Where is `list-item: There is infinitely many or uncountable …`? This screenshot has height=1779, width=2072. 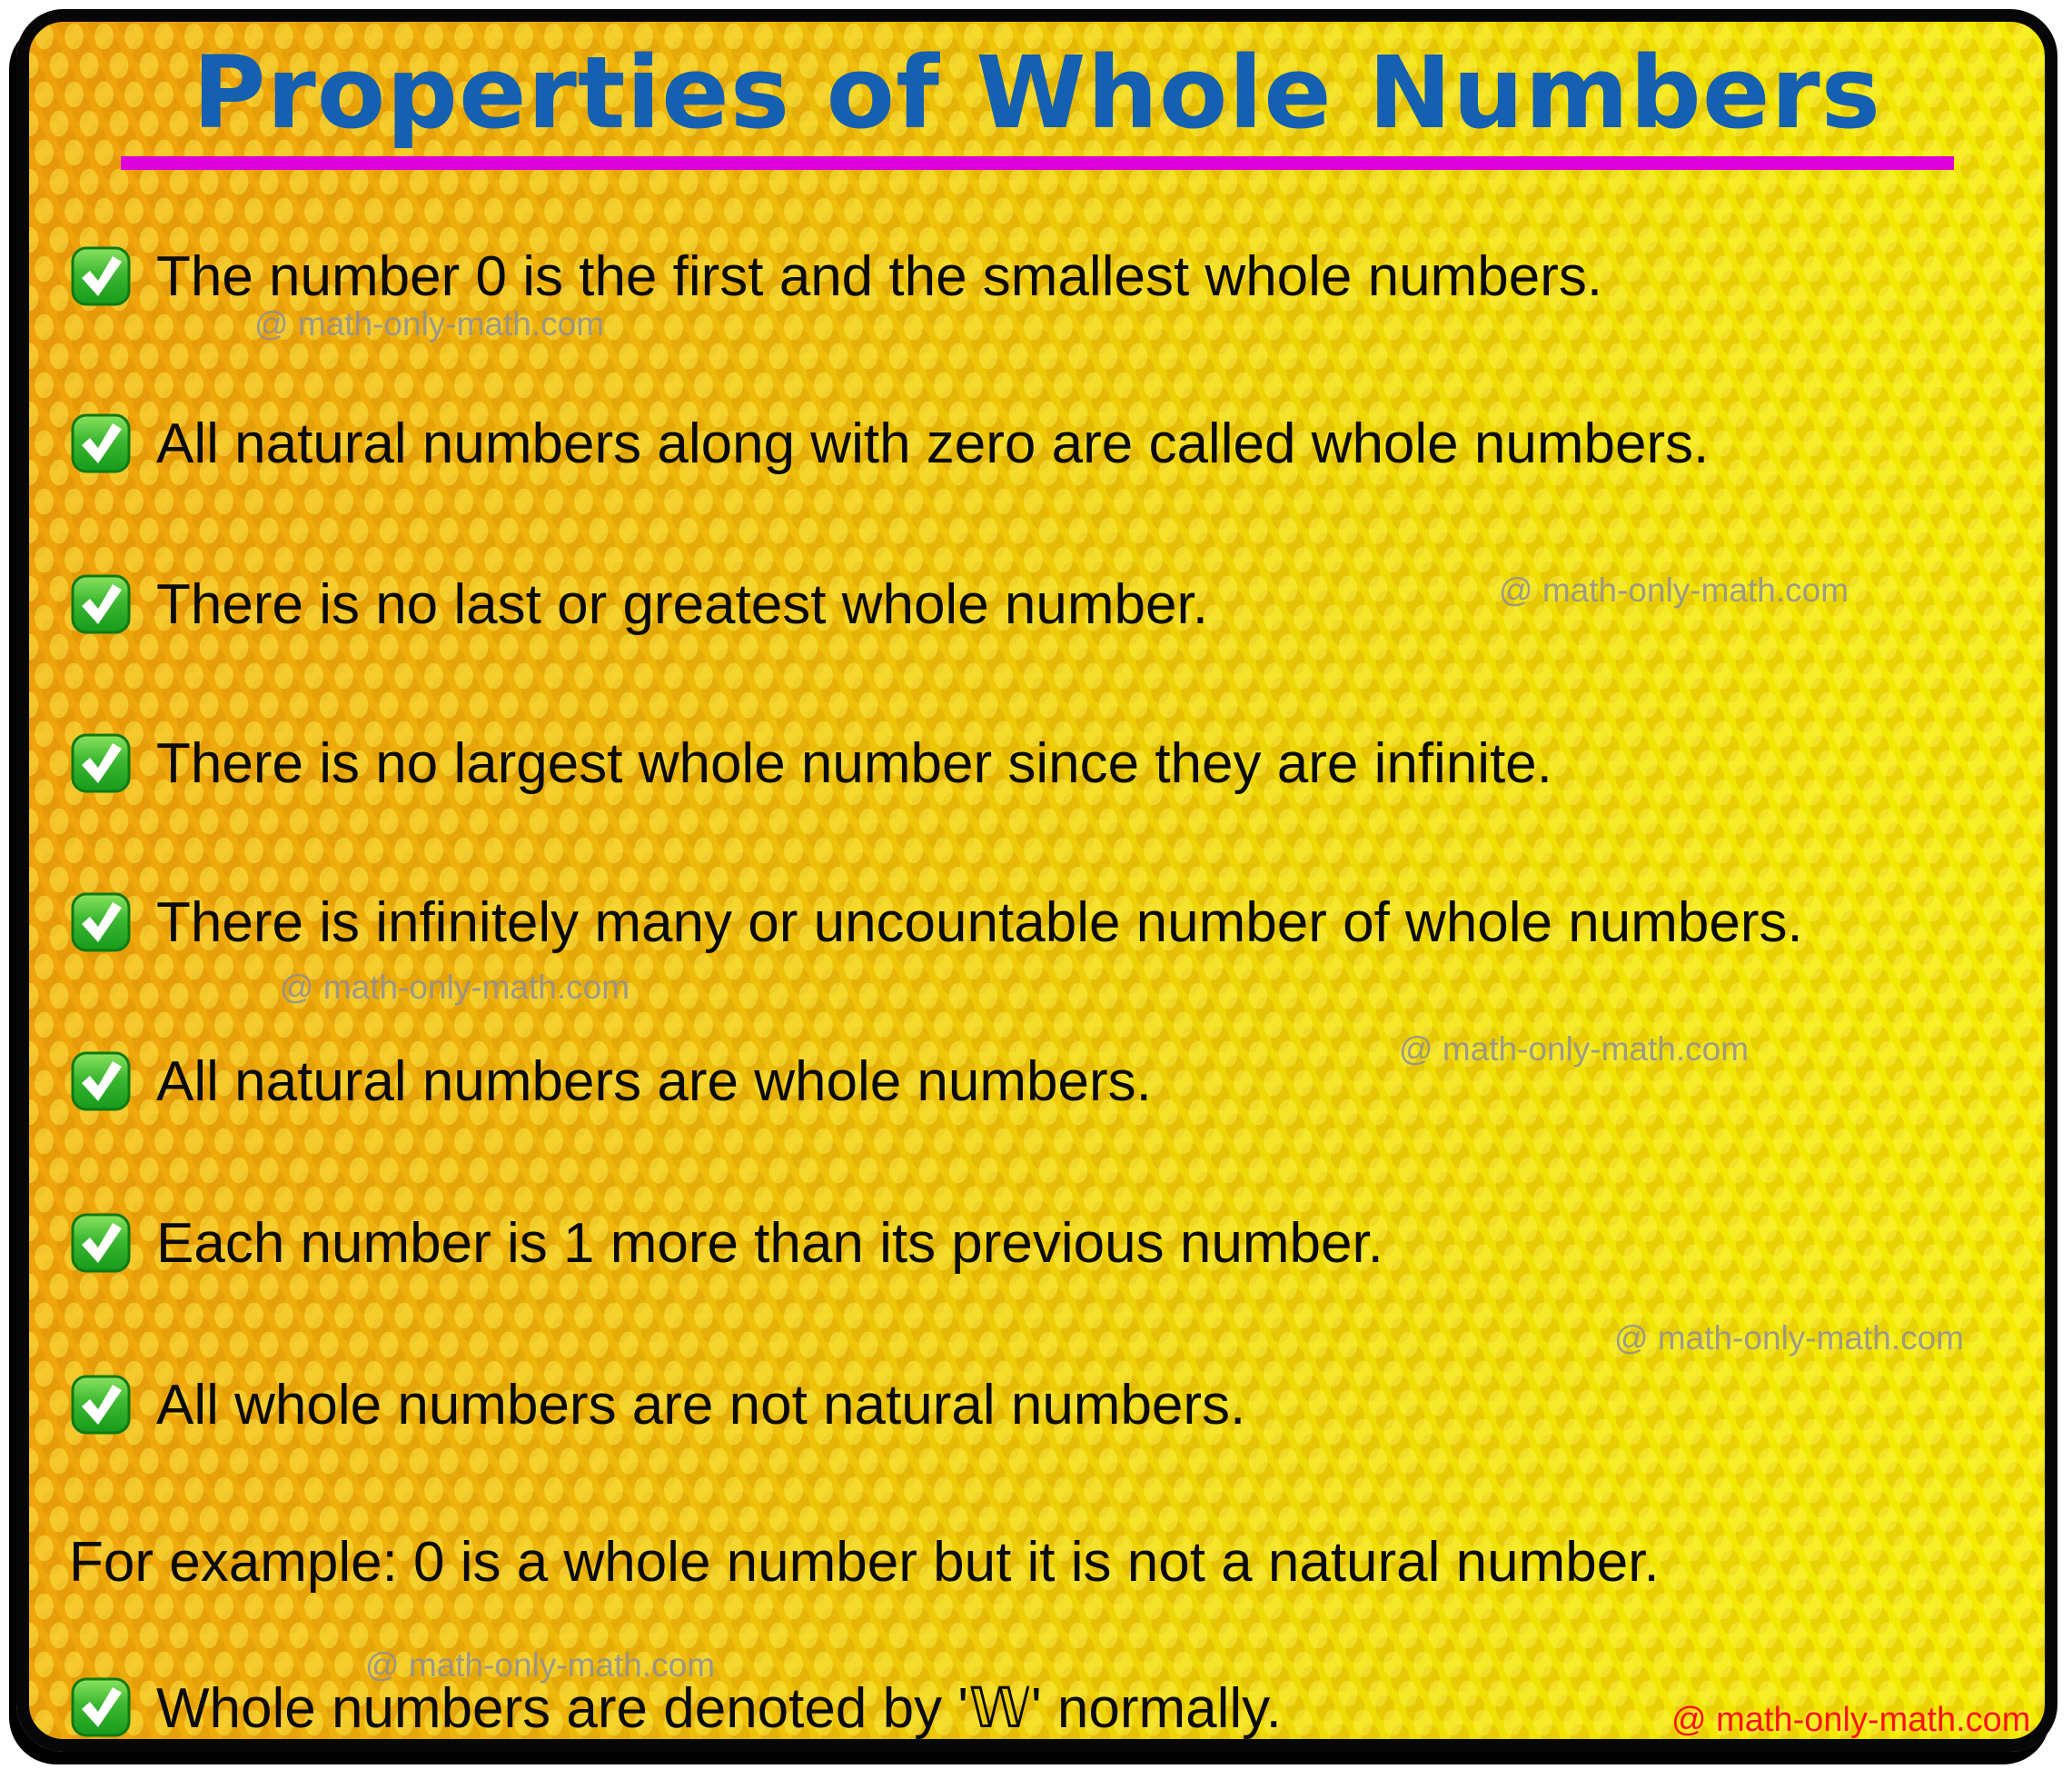 list-item: There is infinitely many or uncountable … is located at coordinates (937, 922).